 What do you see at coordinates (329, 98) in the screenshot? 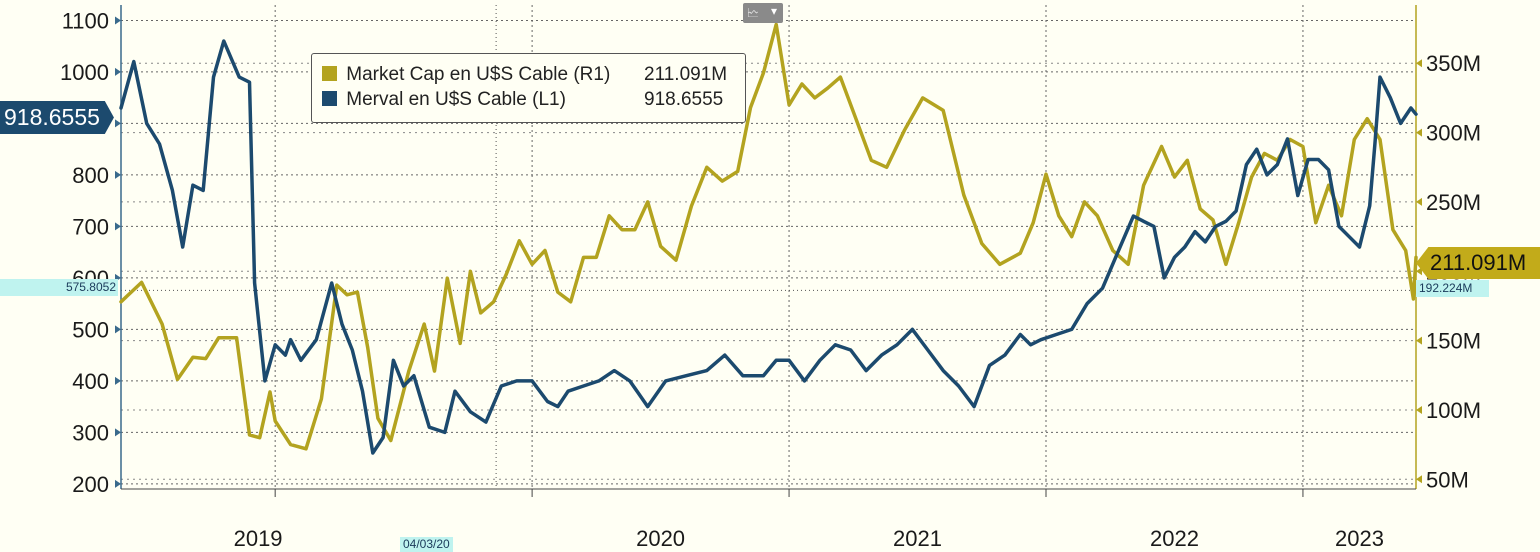
I see `legend-swatch-merval` at bounding box center [329, 98].